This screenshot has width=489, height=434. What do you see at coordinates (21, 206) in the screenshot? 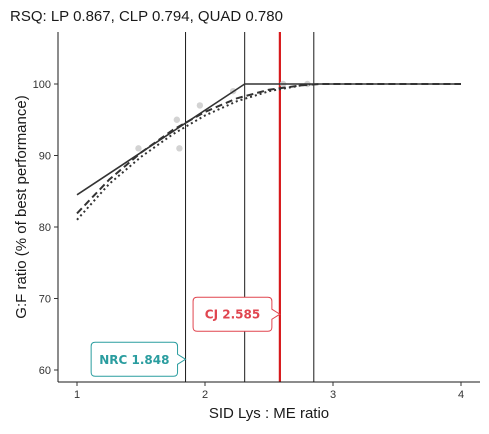
I see `y-axis-title: G:F ratio (% of best performance)` at bounding box center [21, 206].